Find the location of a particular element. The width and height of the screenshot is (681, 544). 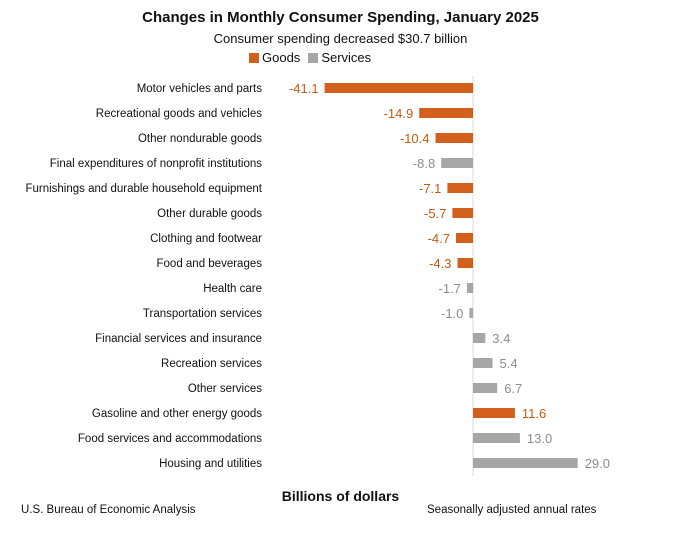

data-label: 6.7 is located at coordinates (513, 388).